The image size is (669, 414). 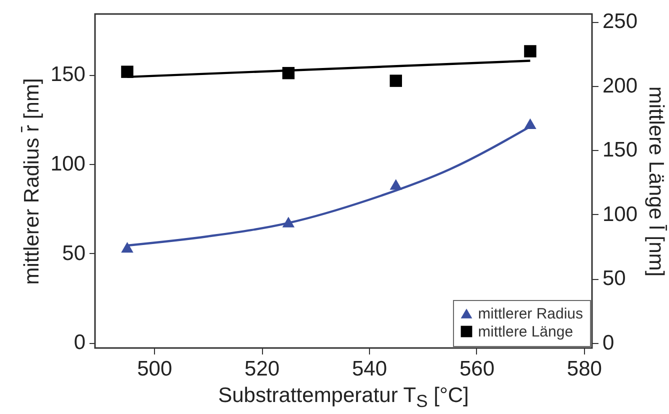 I want to click on y2-tick-label: 150, so click(x=620, y=150).